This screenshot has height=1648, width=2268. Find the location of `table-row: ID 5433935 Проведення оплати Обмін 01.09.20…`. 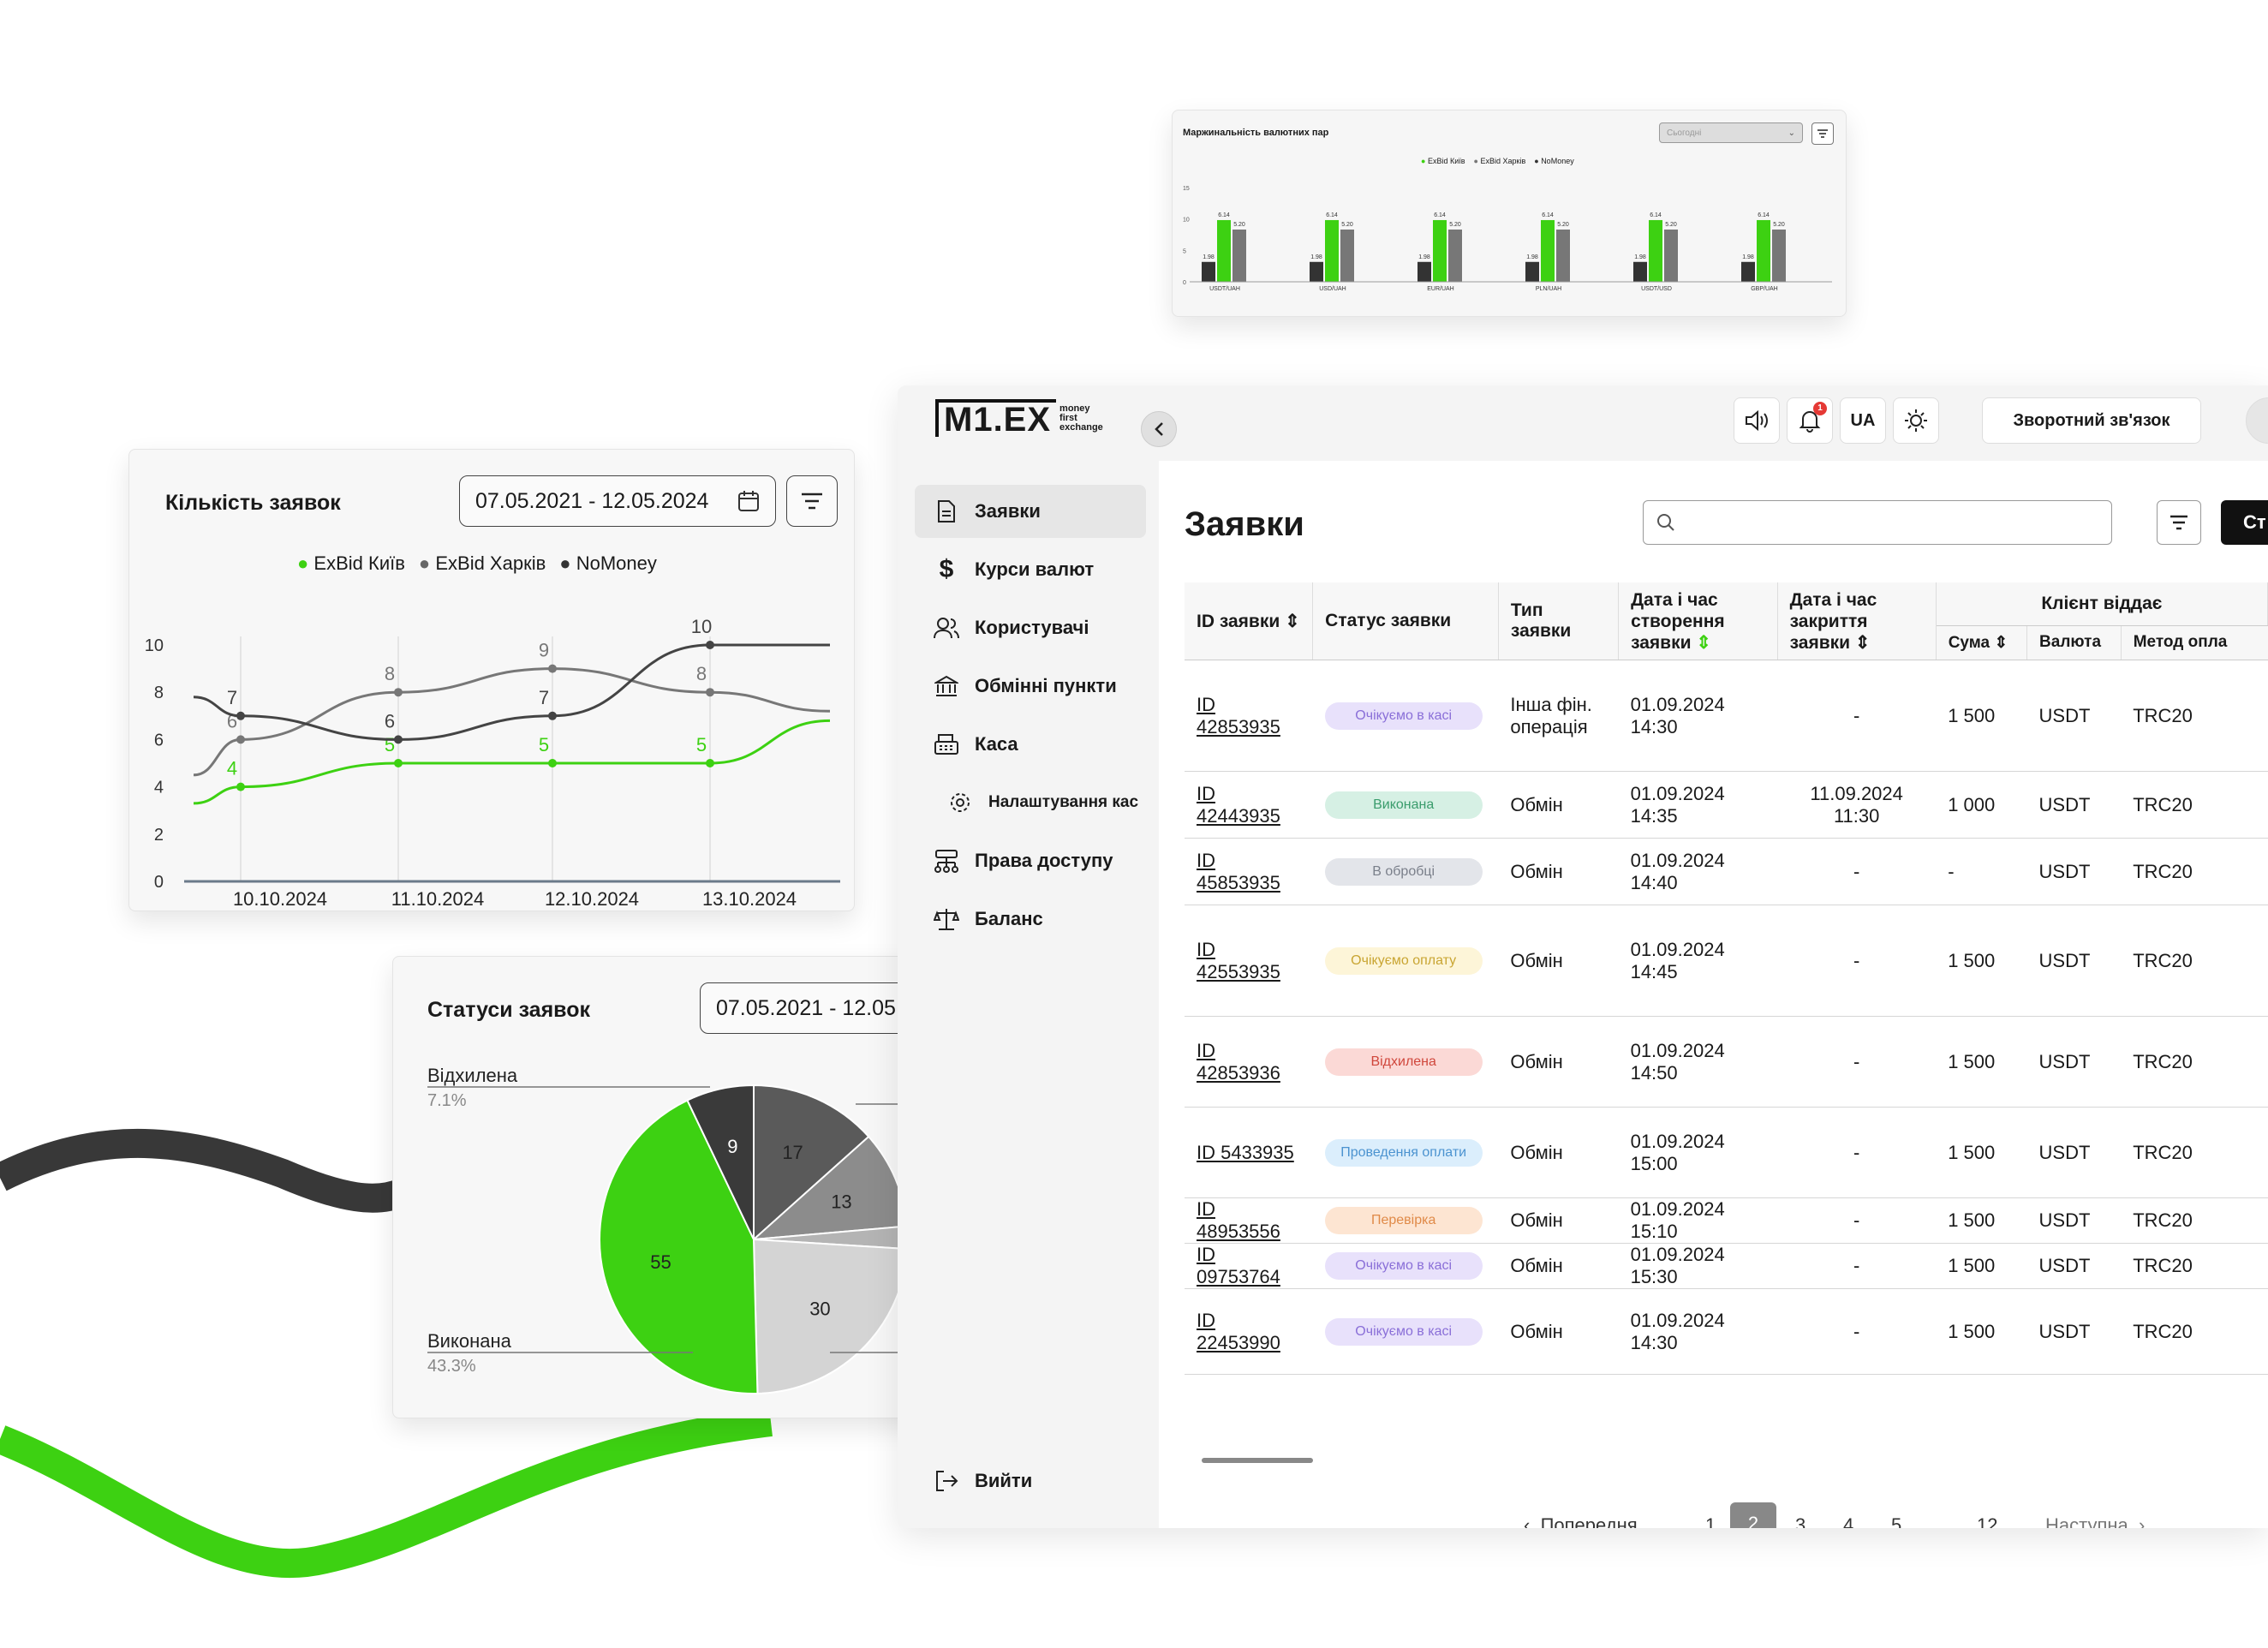

table-row: ID 5433935 Проведення оплати Обмін 01.09.20… is located at coordinates (1727, 1152).